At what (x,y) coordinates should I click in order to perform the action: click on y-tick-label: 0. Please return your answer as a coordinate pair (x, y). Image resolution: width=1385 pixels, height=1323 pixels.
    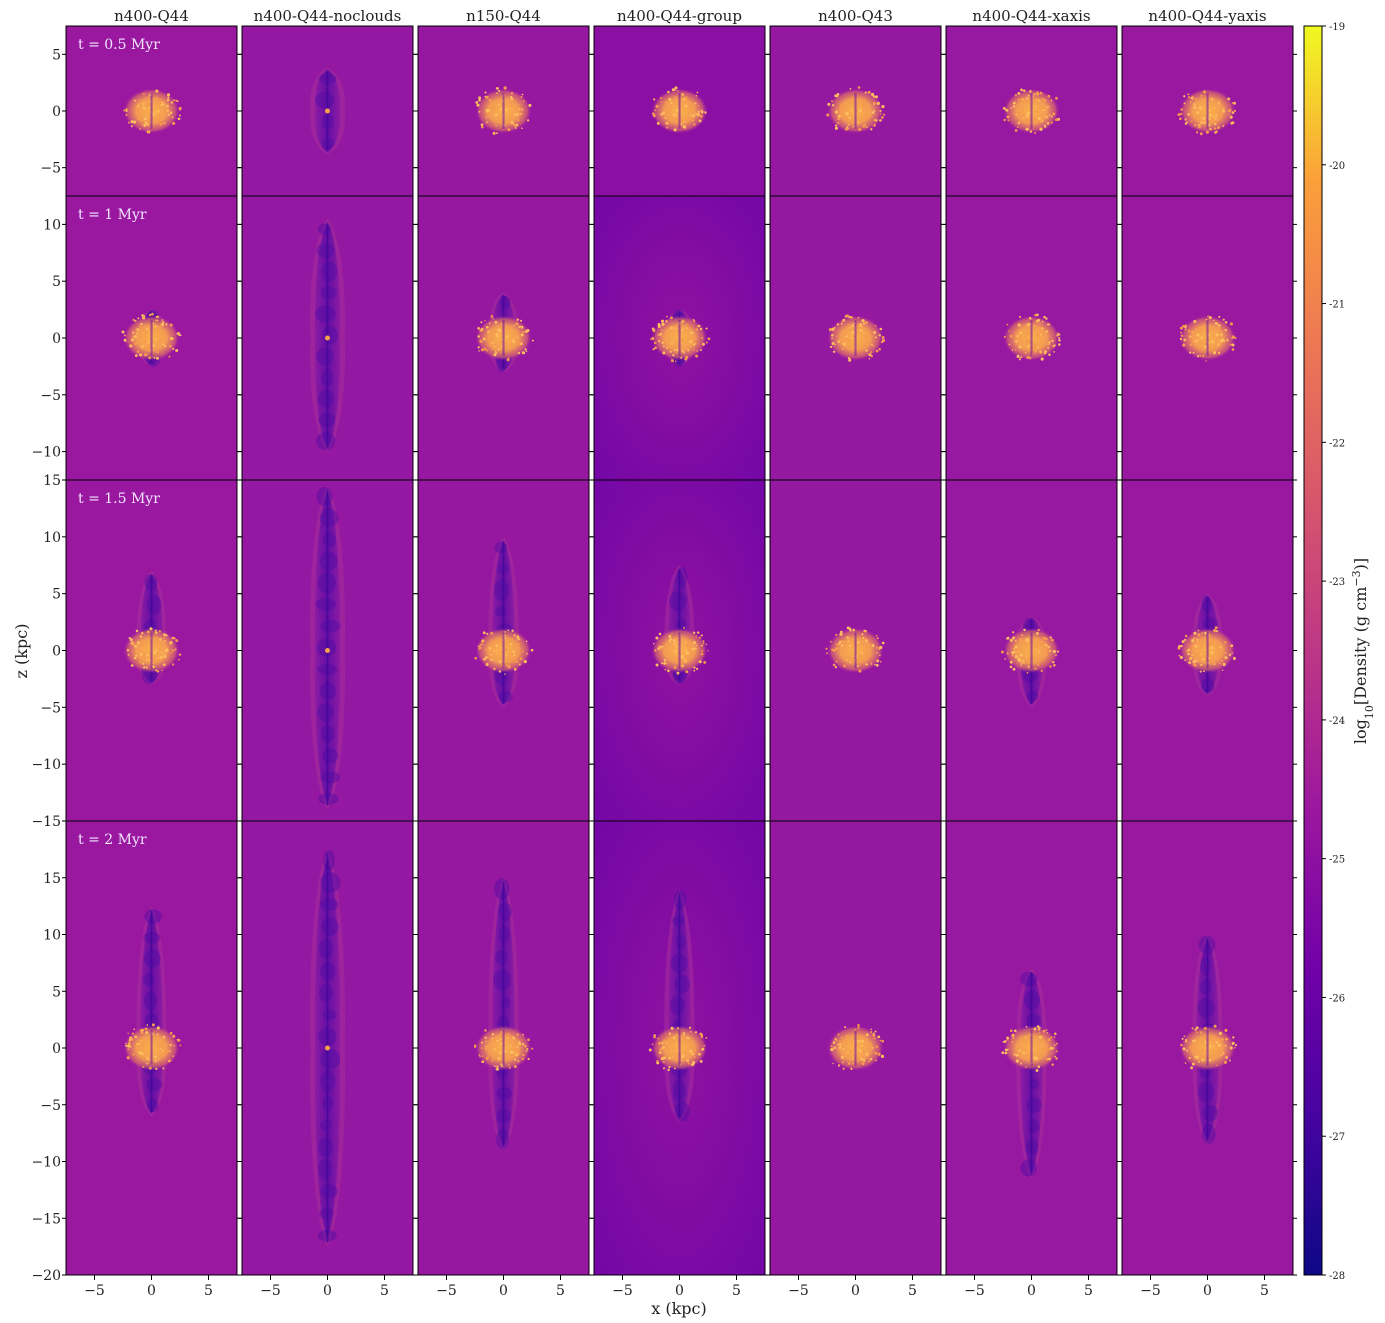
    Looking at the image, I should click on (56, 652).